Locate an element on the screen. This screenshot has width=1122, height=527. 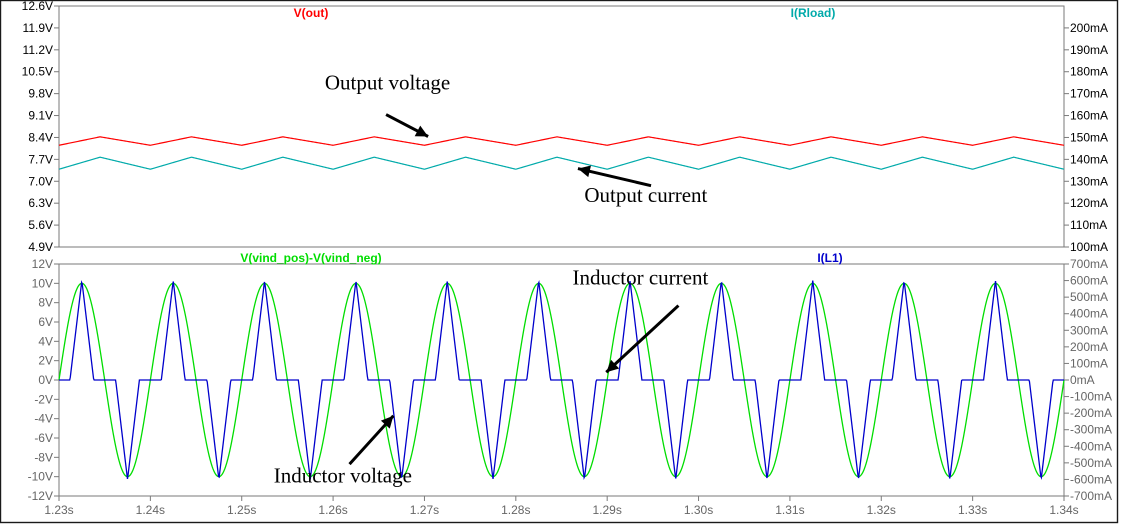
y2-tick-label: -700mA is located at coordinates (1091, 496).